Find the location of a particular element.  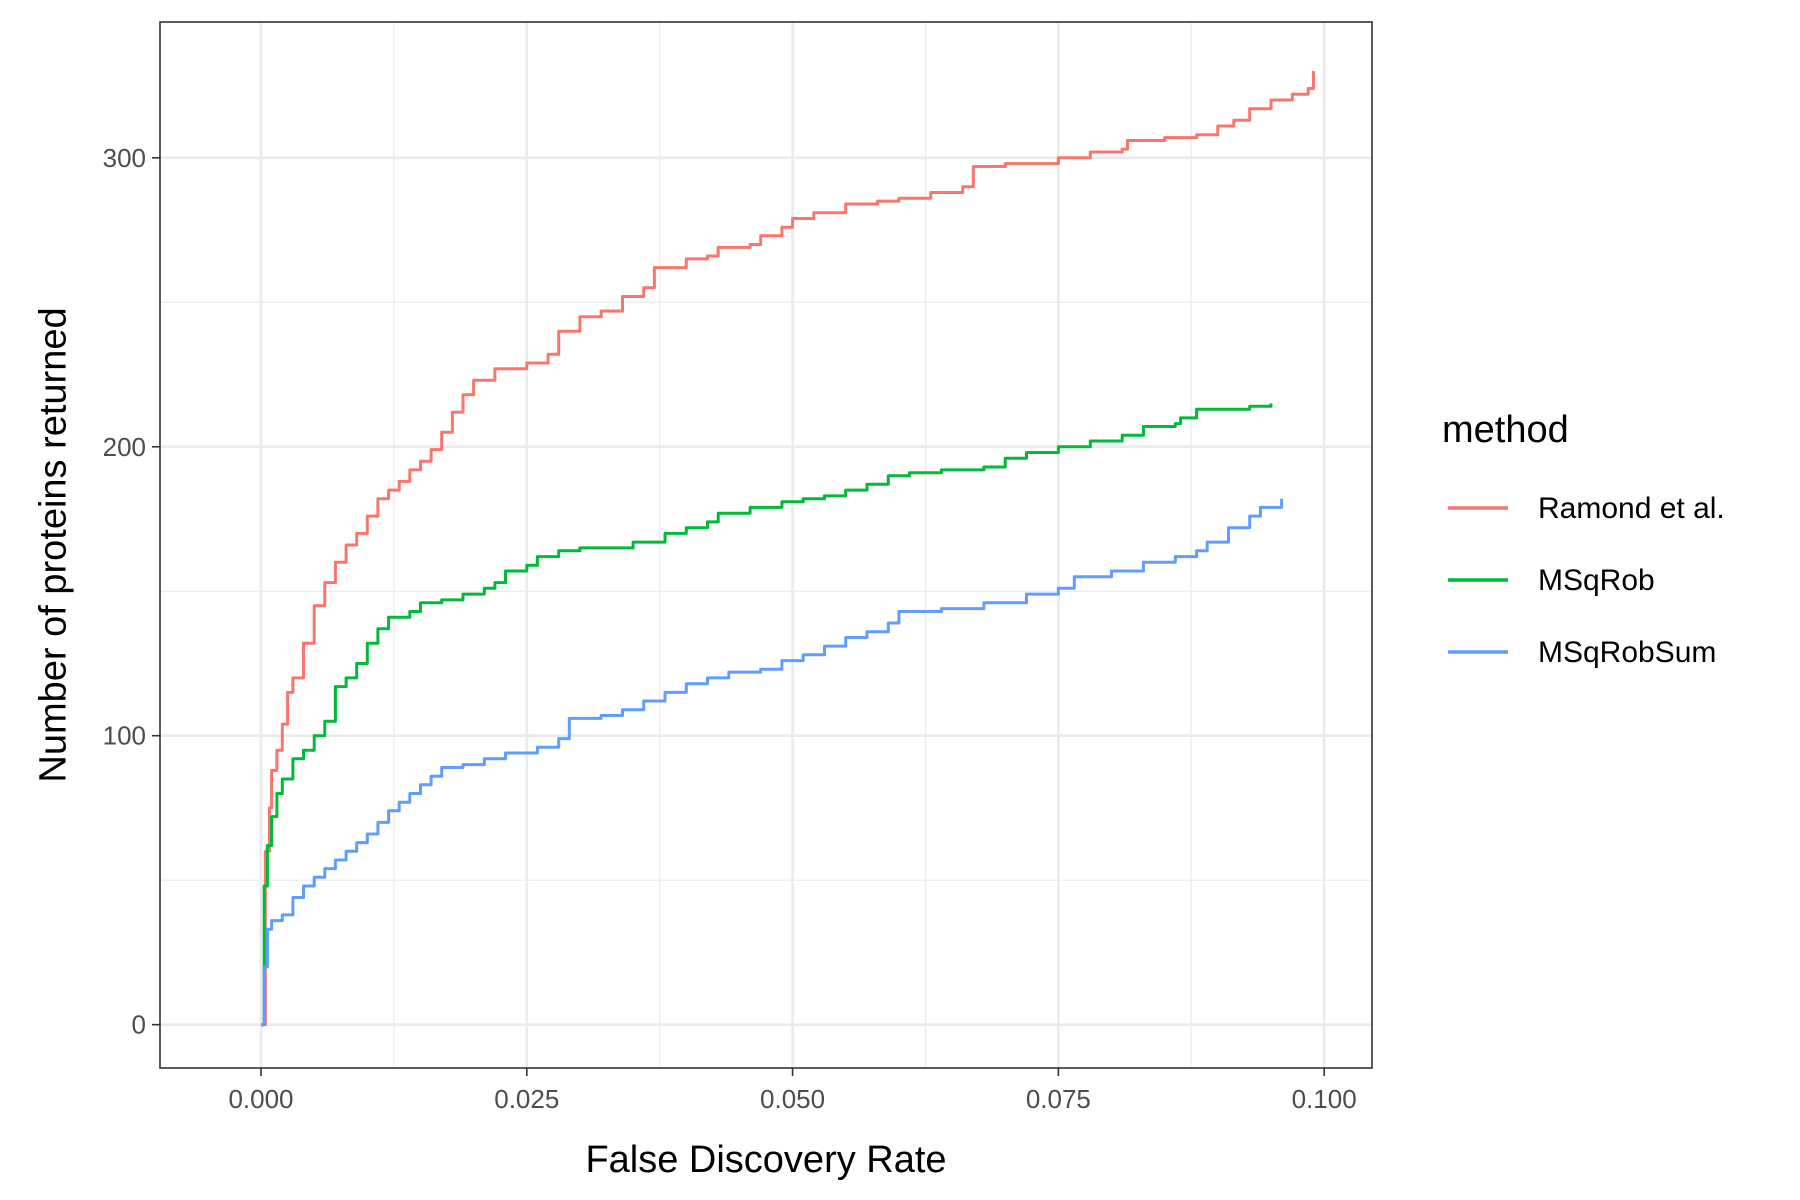

y-tick-label: 0 is located at coordinates (139, 1025).